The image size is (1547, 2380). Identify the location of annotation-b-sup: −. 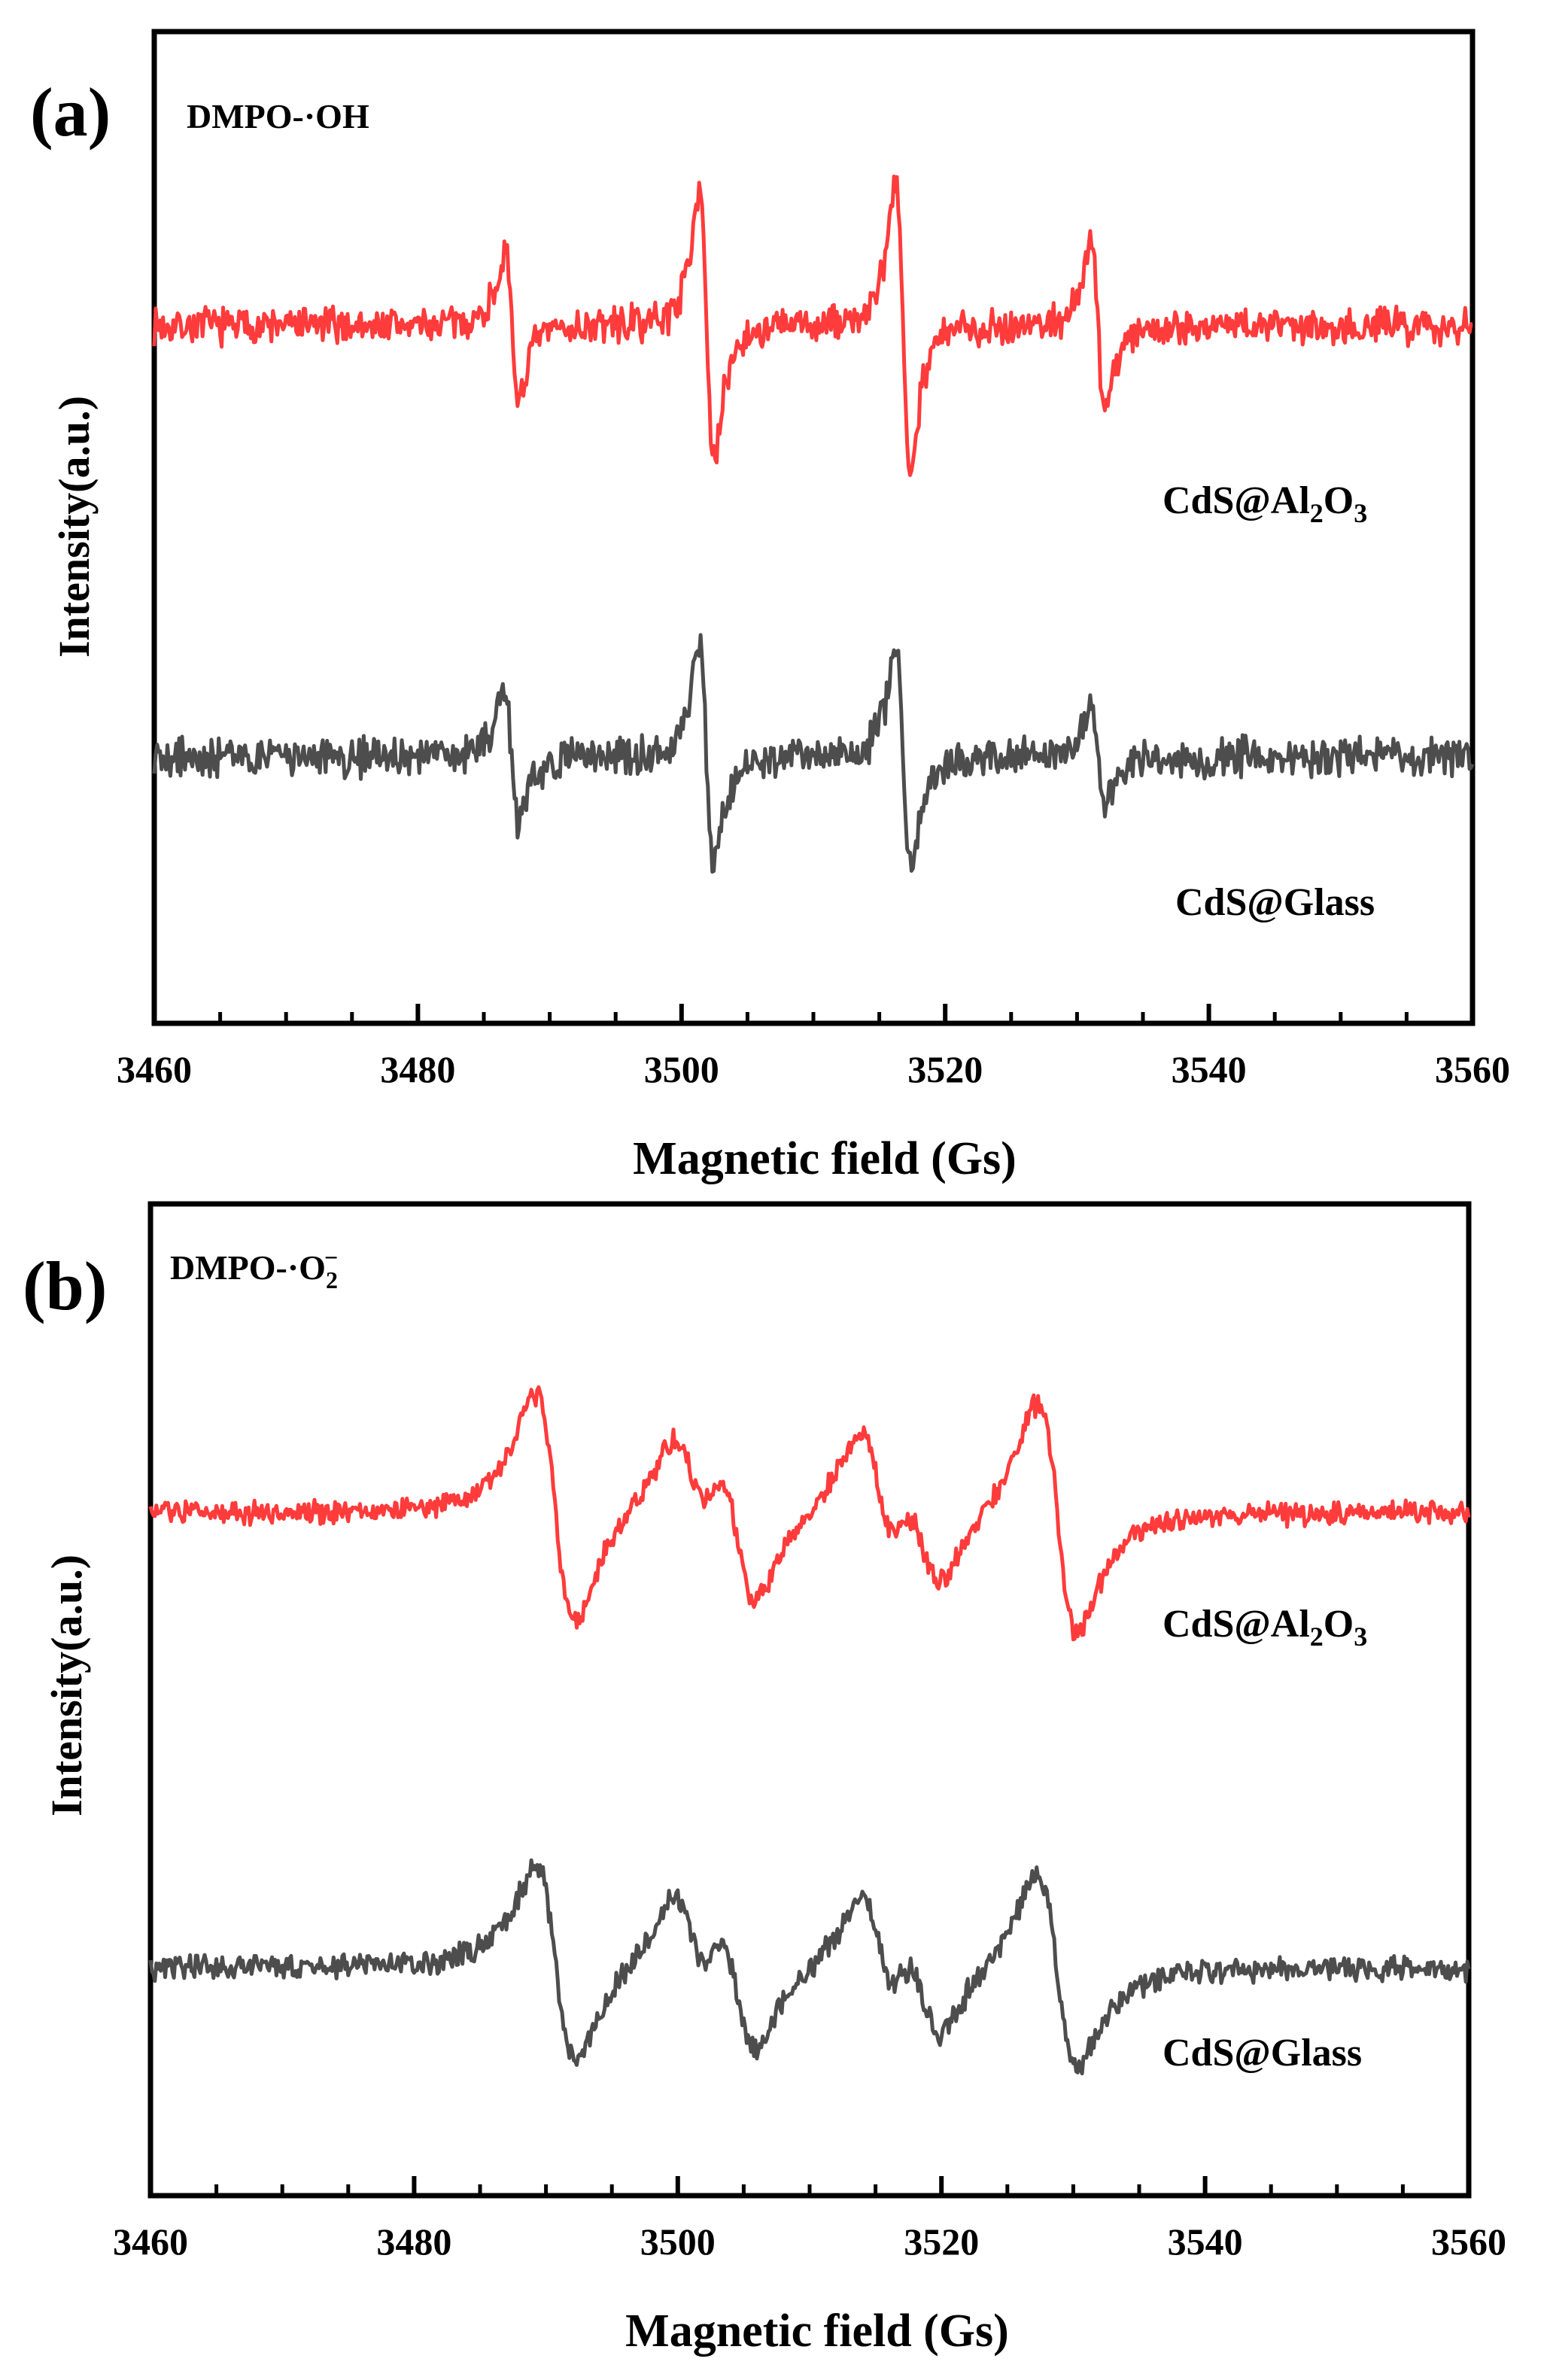
(331, 1257).